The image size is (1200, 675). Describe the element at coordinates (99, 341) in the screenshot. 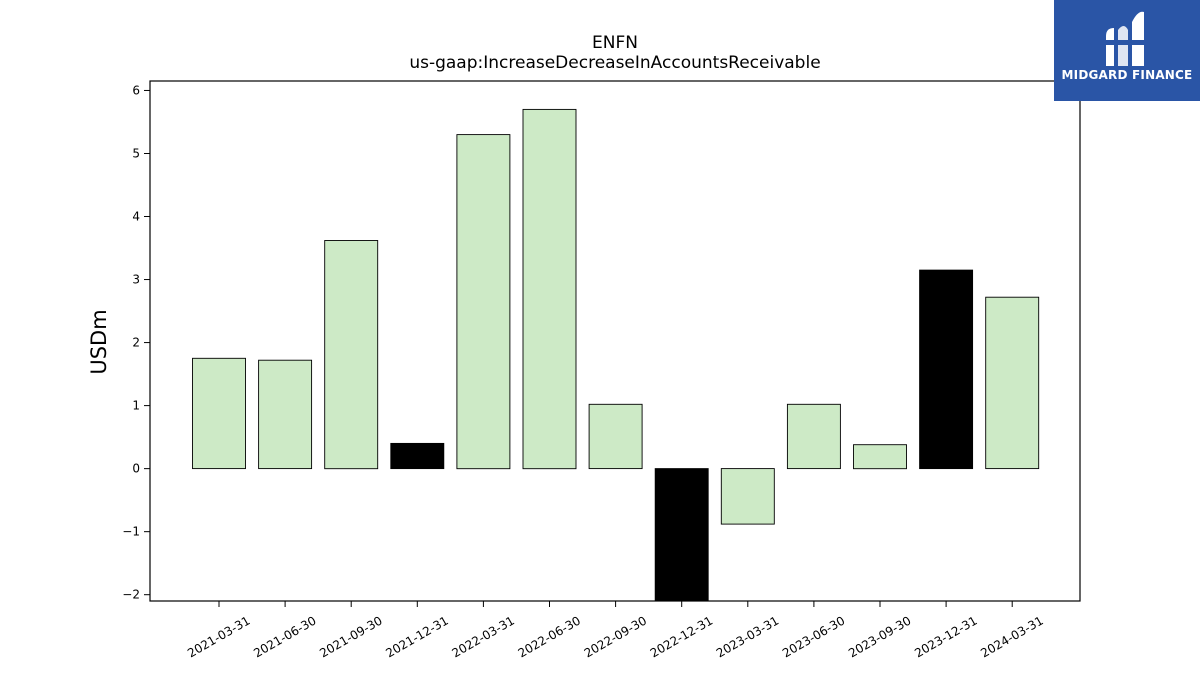

I see `y-axis-label: USDm` at that location.